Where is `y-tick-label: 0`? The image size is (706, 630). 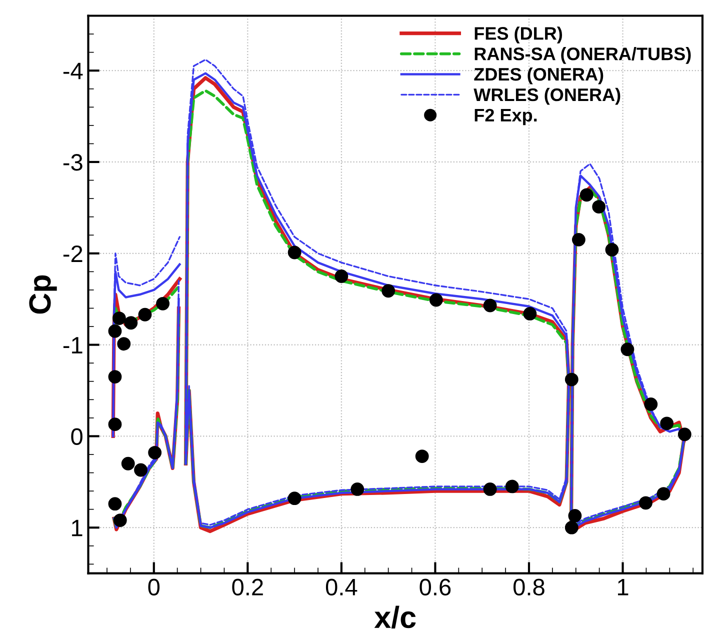 y-tick-label: 0 is located at coordinates (76, 436).